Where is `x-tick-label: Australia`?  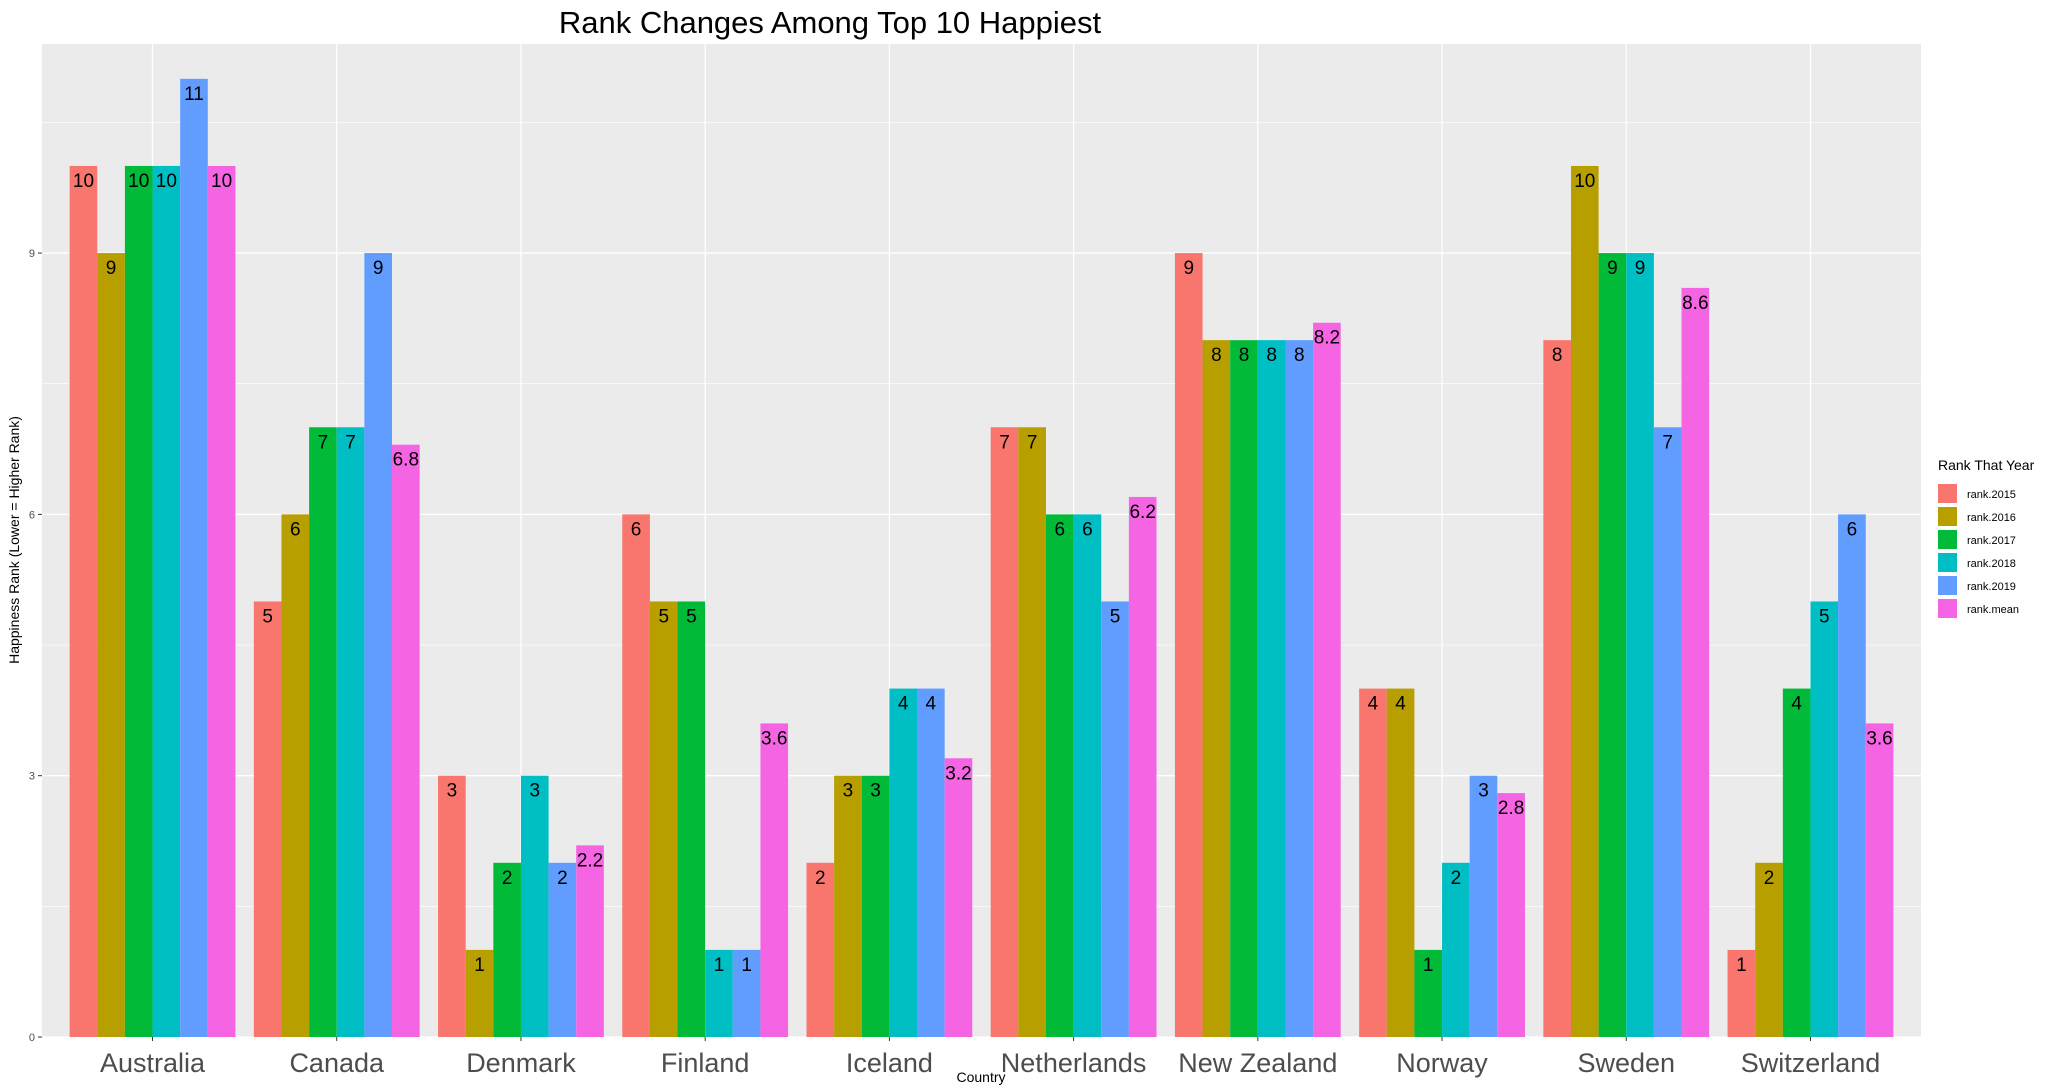
x-tick-label: Australia is located at coordinates (153, 1063).